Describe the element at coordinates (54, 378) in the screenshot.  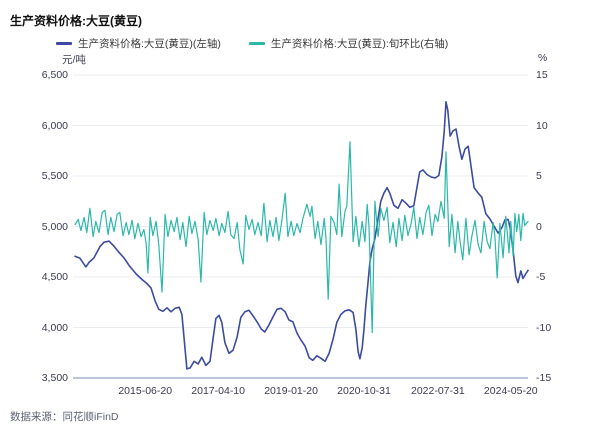
I see `left-axis-tick-label: 3,500` at that location.